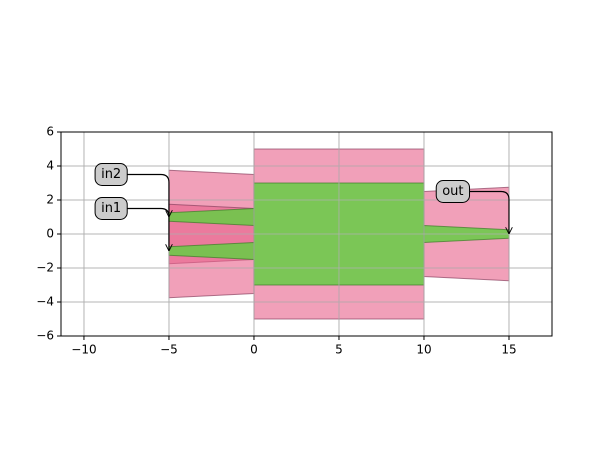 Image resolution: width=614 pixels, height=460 pixels. What do you see at coordinates (45, 336) in the screenshot?
I see `y-tick-label: −6` at bounding box center [45, 336].